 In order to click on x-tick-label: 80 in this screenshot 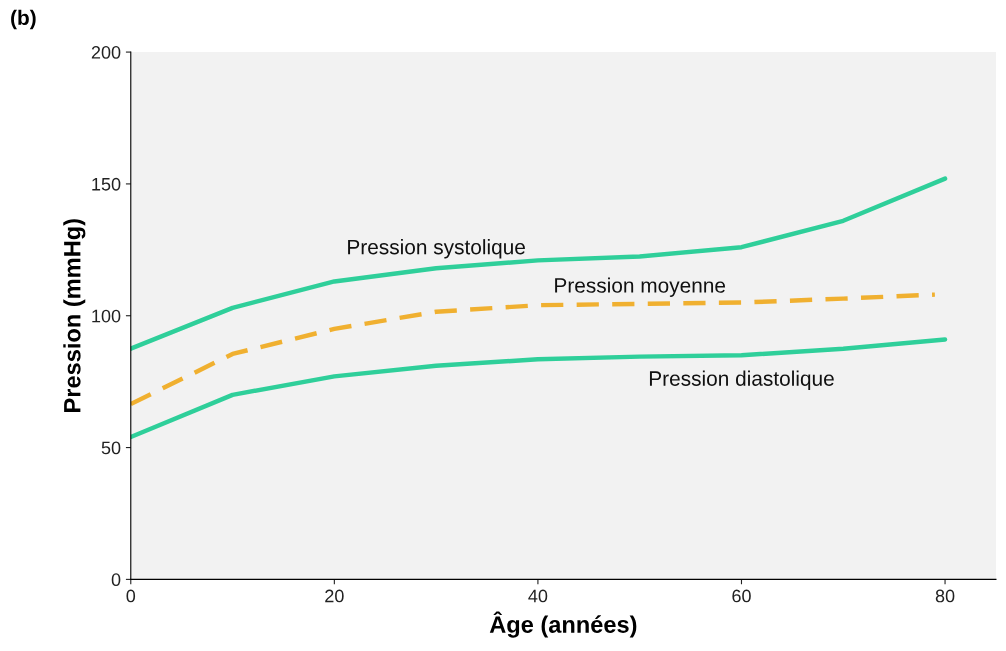, I will do `click(945, 596)`.